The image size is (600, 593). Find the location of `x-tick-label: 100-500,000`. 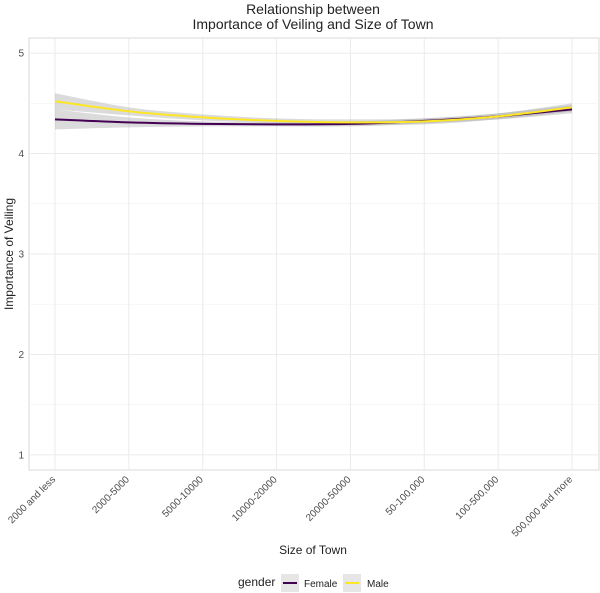

x-tick-label: 100-500,000 is located at coordinates (478, 498).